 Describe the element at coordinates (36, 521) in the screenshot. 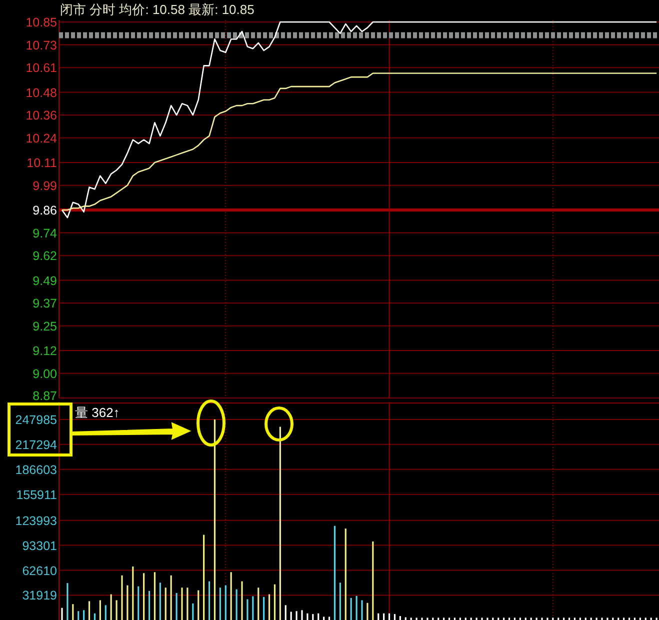

I see `y-tick-label: 123993` at that location.